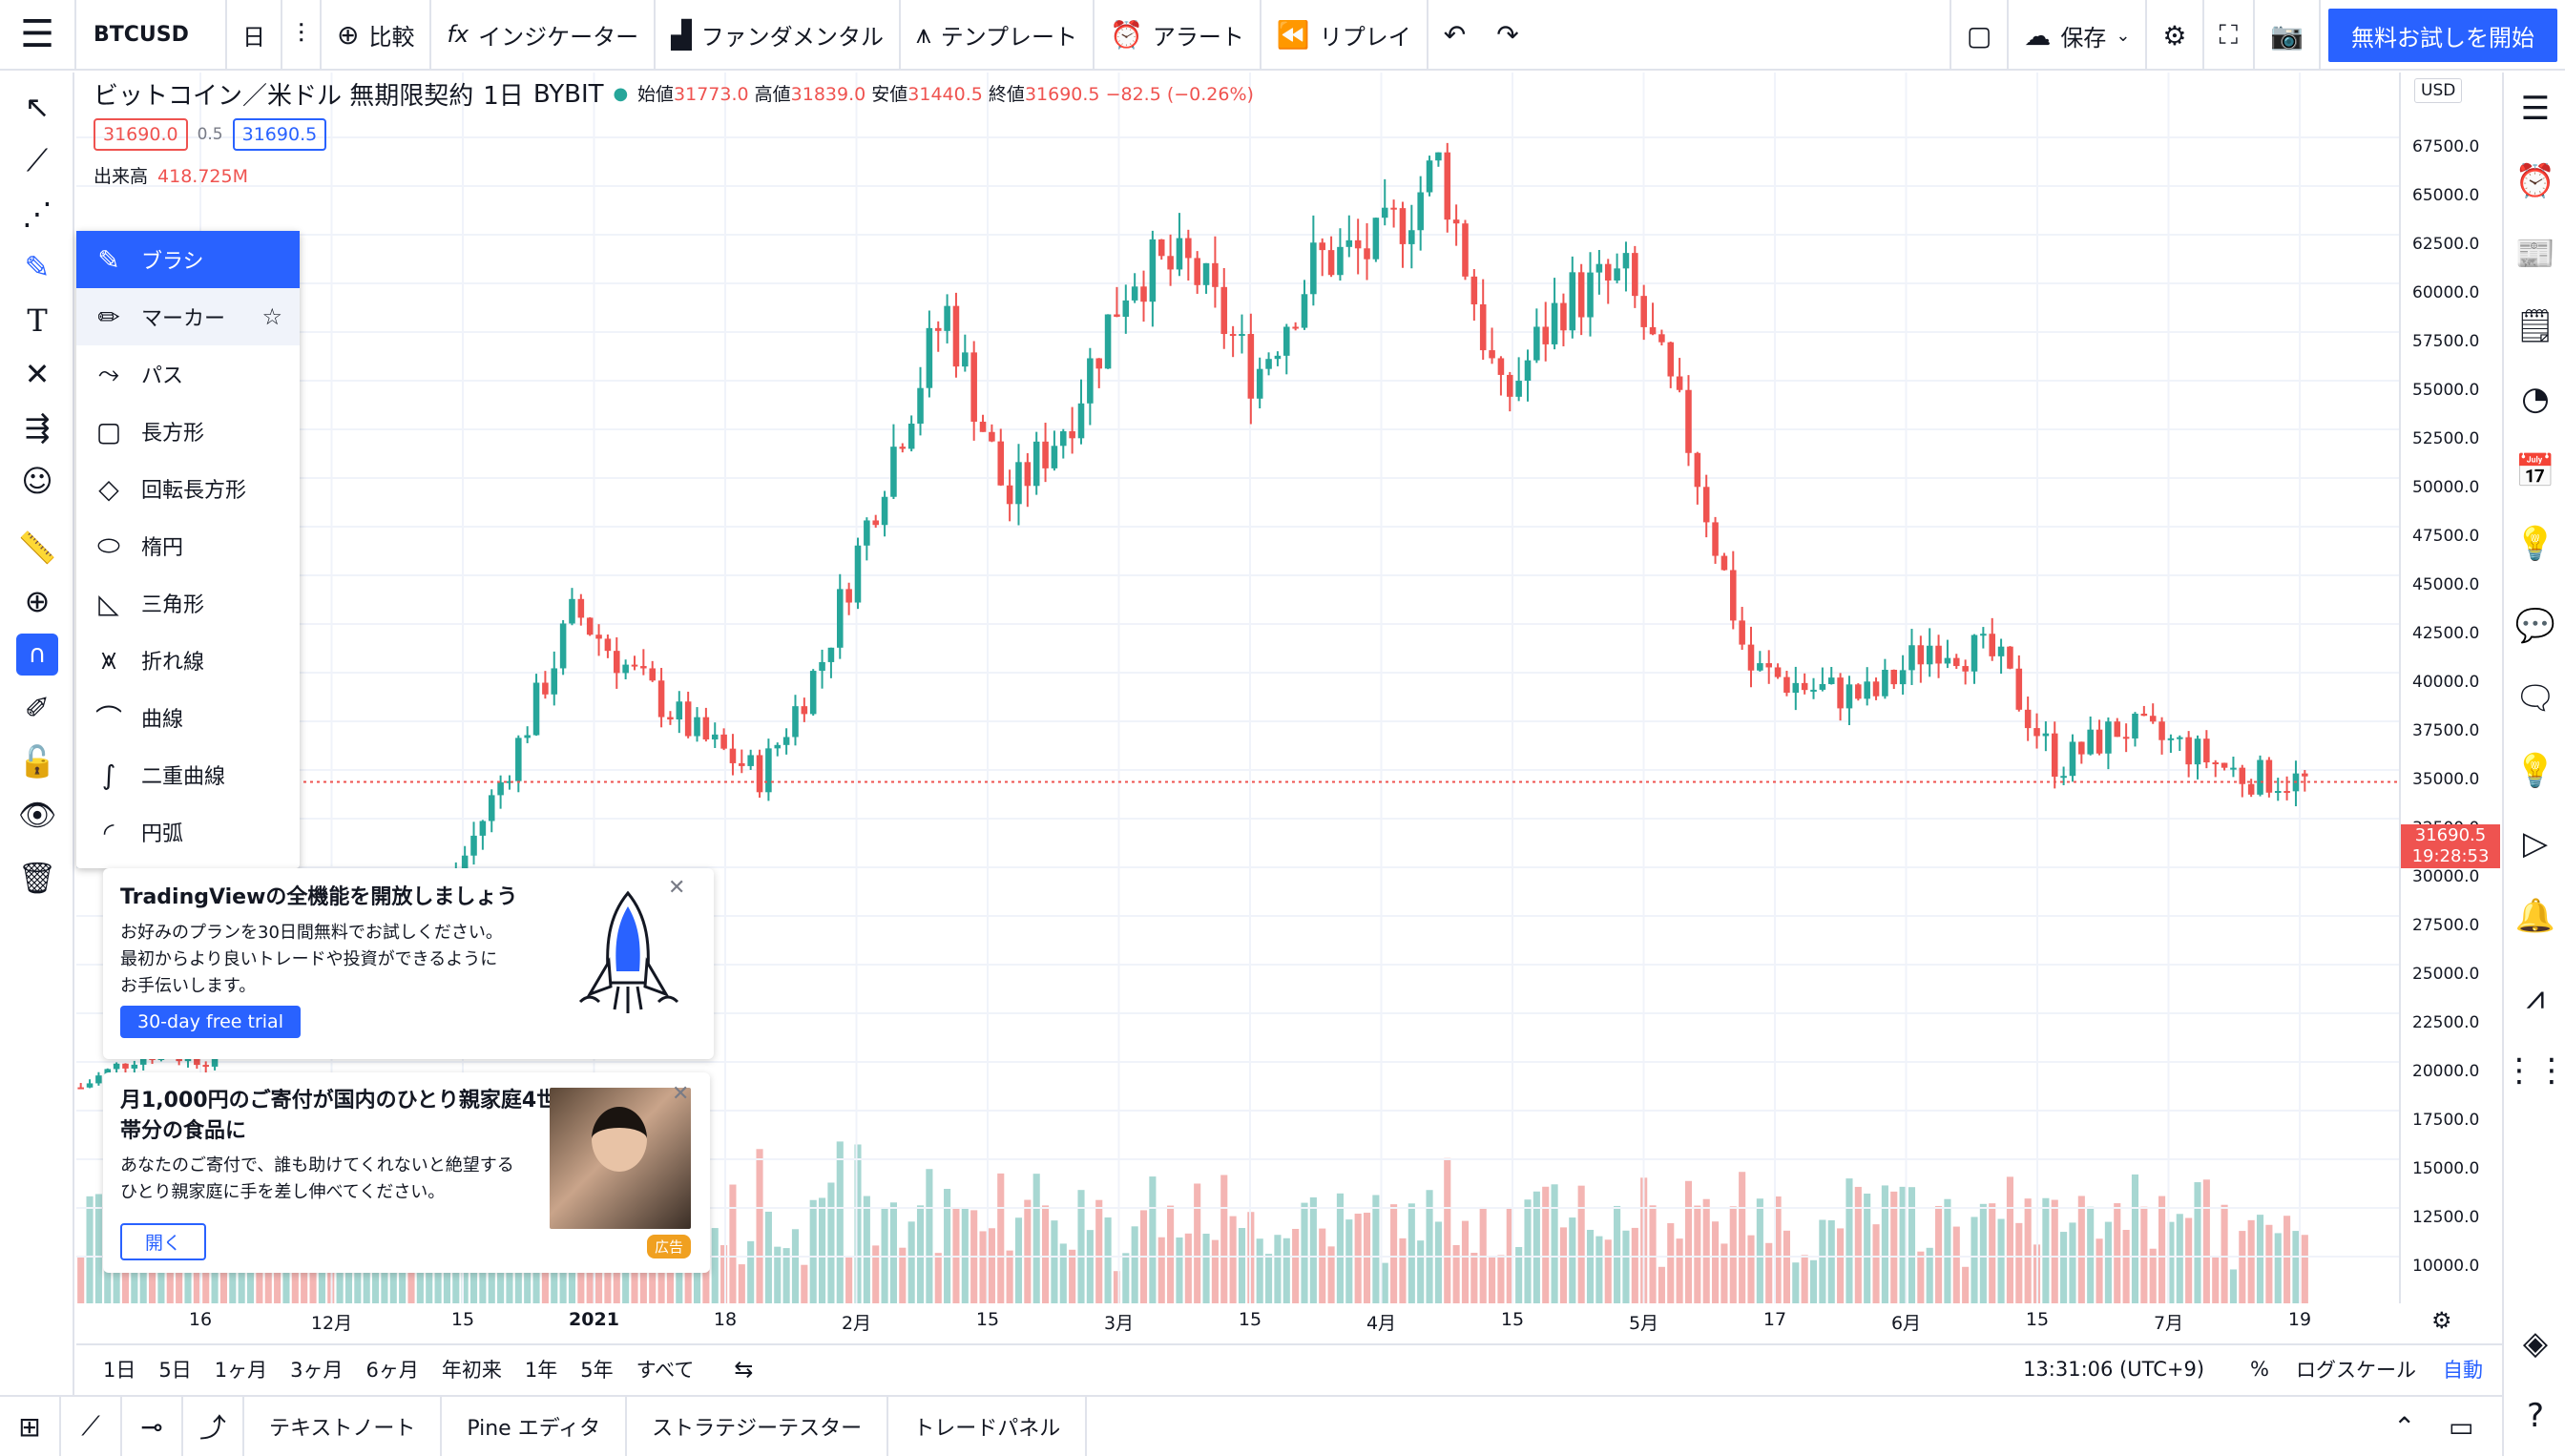  What do you see at coordinates (2078, 36) in the screenshot?
I see `save-button: ☁ 保存 ⌄` at bounding box center [2078, 36].